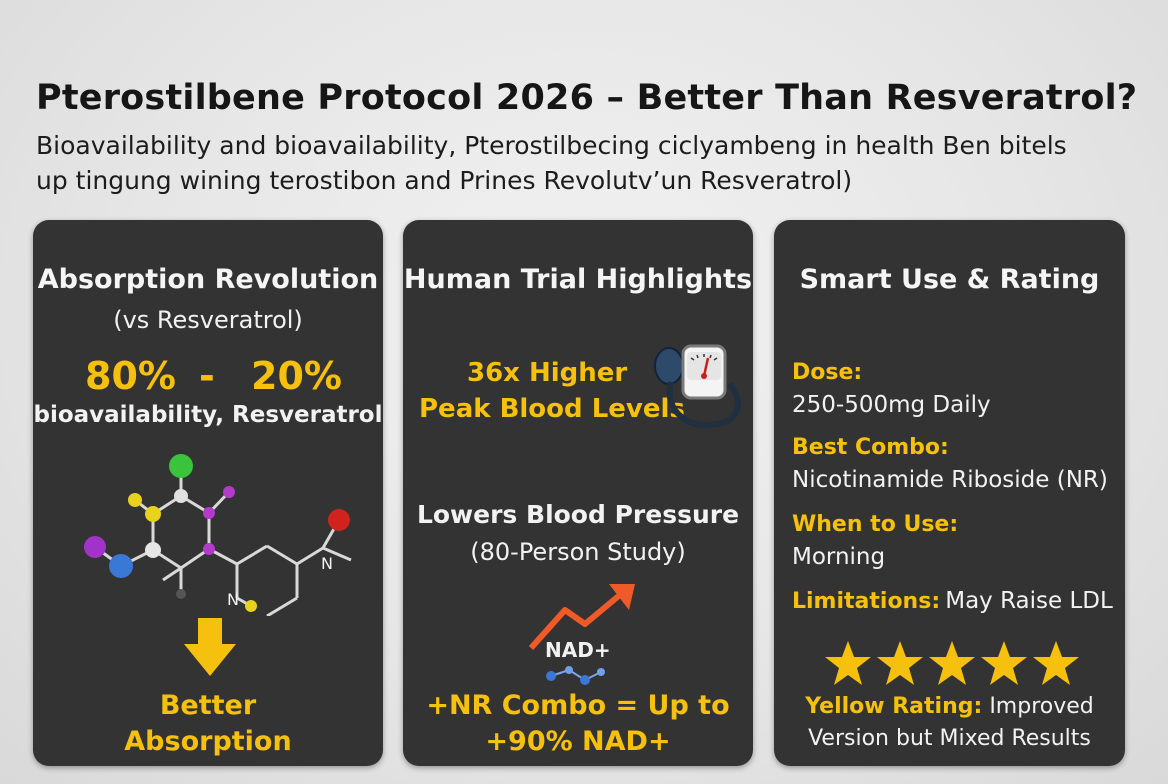  What do you see at coordinates (578, 741) in the screenshot?
I see `nr-combo-line-2: +90% NAD+` at bounding box center [578, 741].